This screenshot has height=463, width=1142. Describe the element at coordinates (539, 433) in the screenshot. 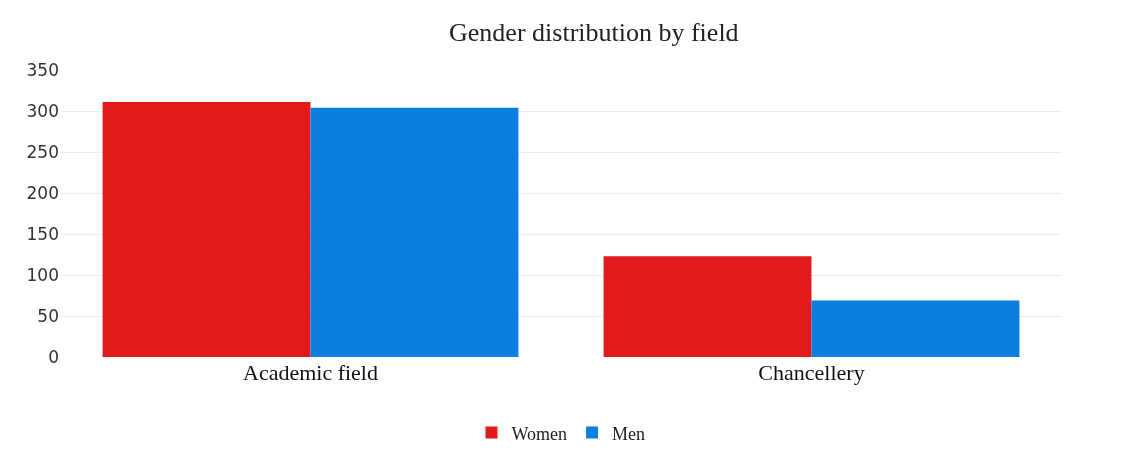

I see `legend-label: Women` at that location.